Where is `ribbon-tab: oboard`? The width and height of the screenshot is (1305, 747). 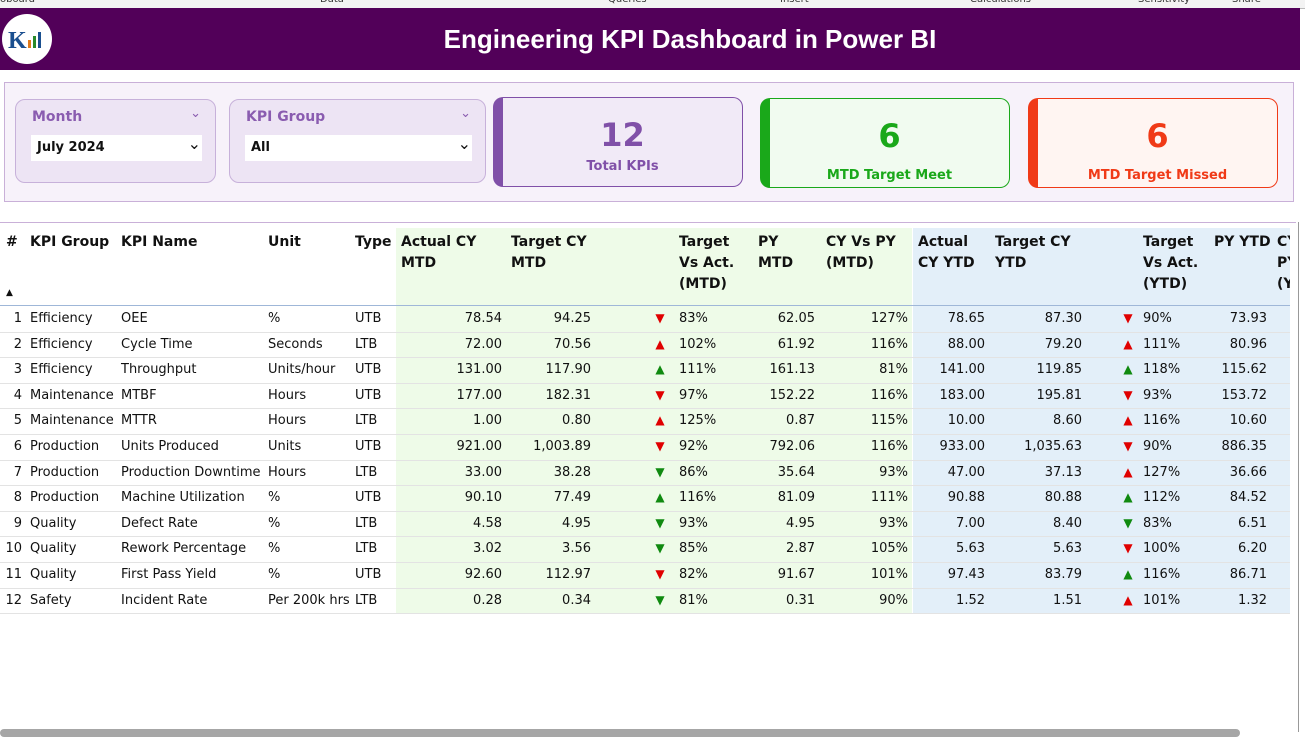
ribbon-tab: oboard is located at coordinates (17, 2).